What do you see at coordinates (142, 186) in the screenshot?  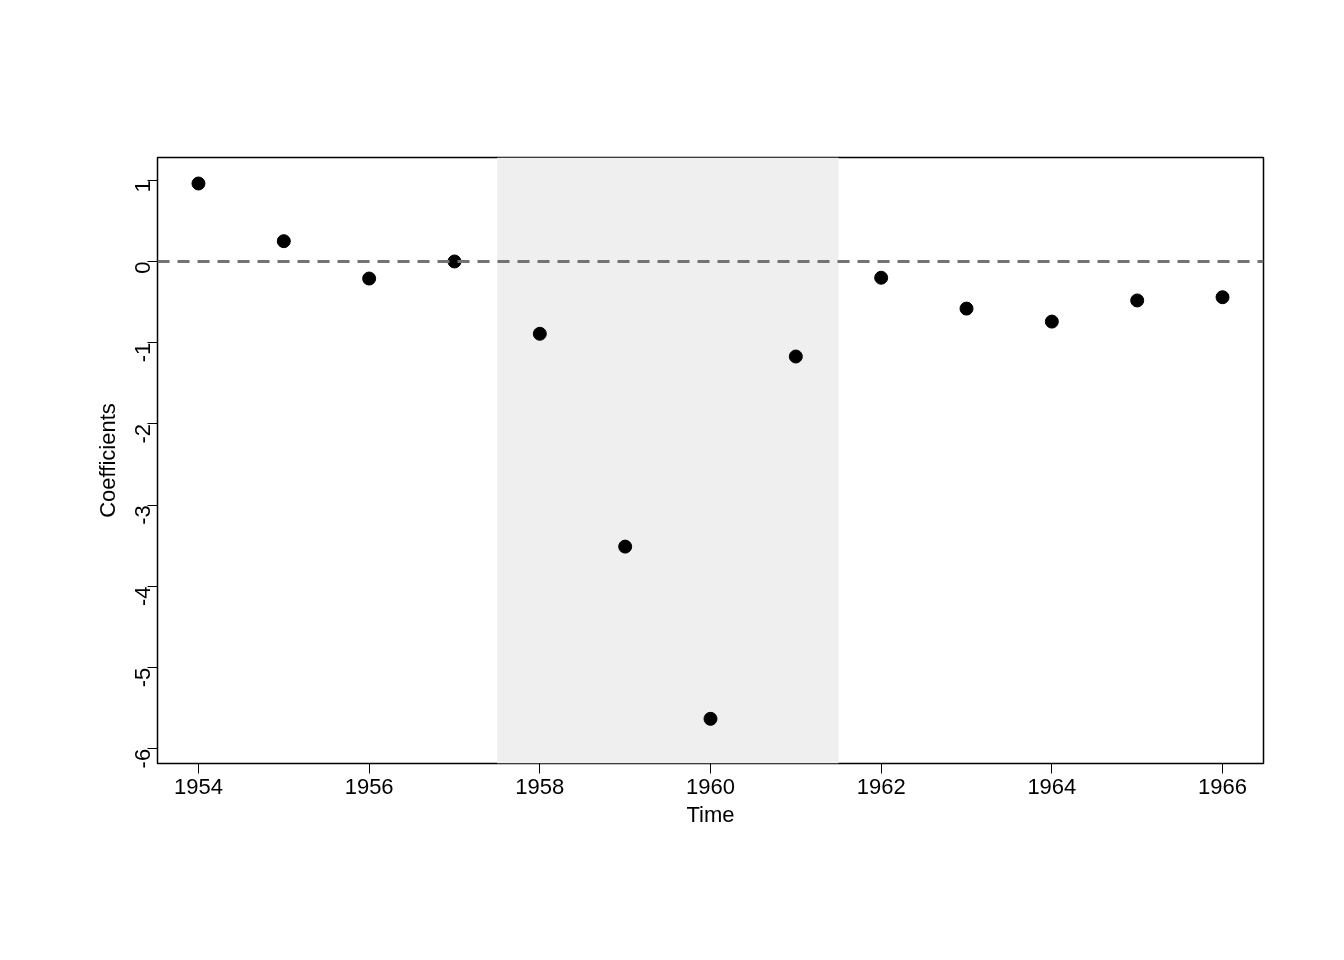 I see `y-tick-label: 1` at bounding box center [142, 186].